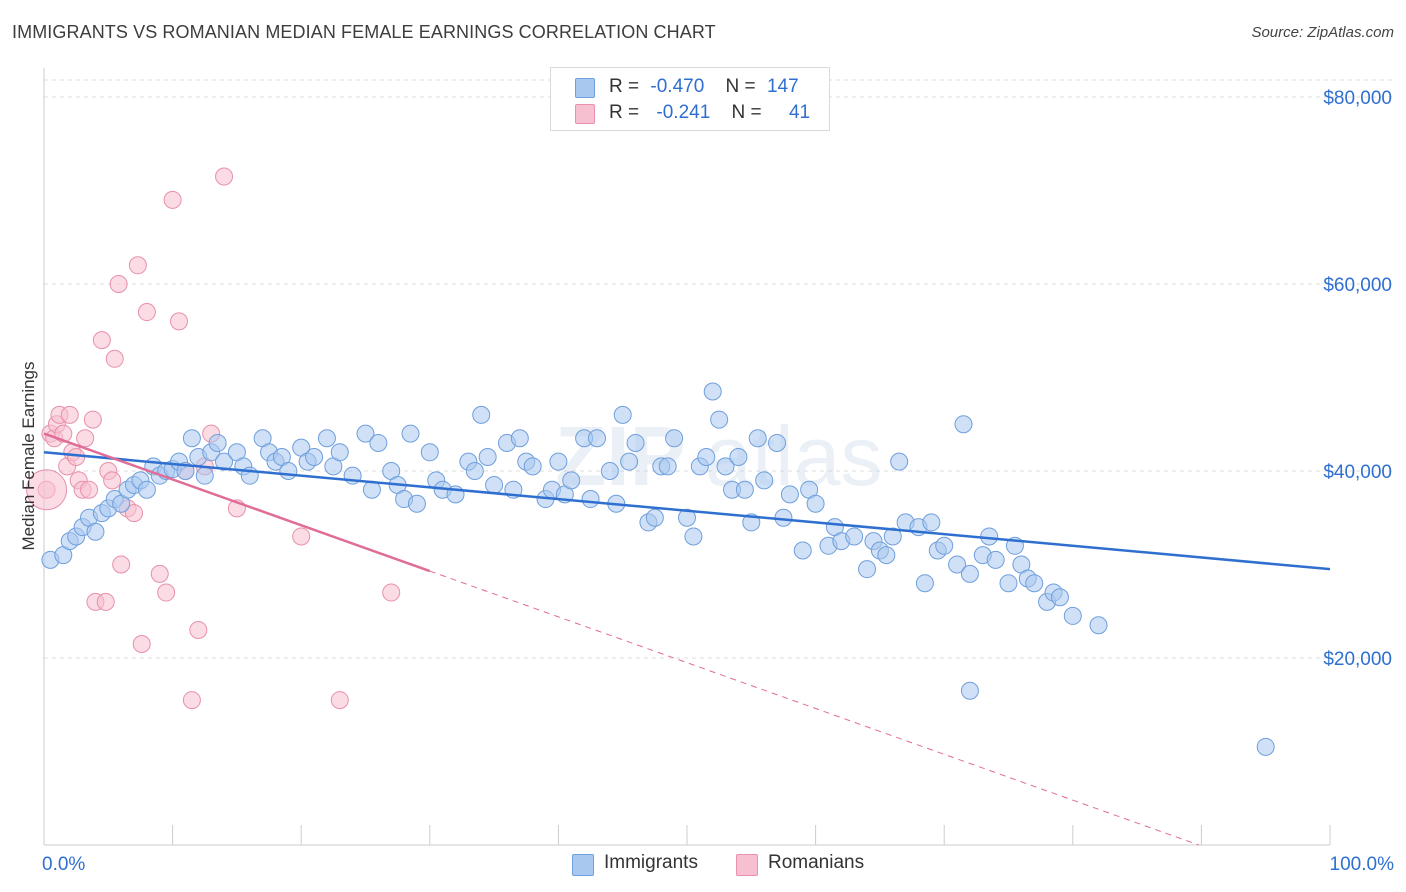 The image size is (1406, 892). I want to click on immigrants-swatch, so click(585, 88).